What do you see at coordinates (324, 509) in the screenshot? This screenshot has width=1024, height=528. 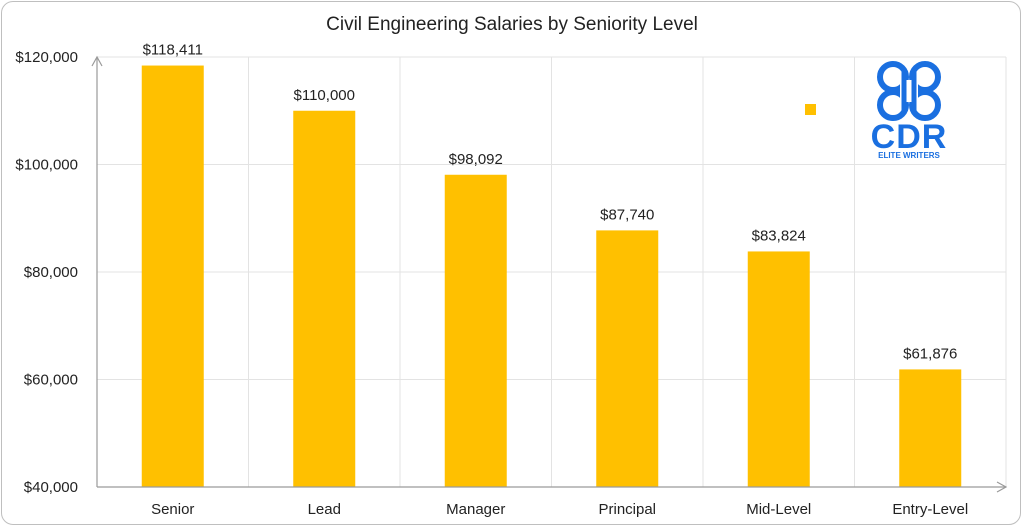 I see `category-label: Lead` at bounding box center [324, 509].